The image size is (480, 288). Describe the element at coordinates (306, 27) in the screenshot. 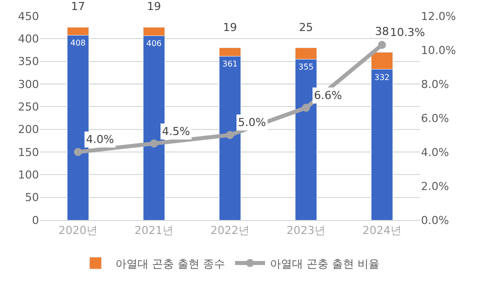

I see `data-label: 25` at that location.